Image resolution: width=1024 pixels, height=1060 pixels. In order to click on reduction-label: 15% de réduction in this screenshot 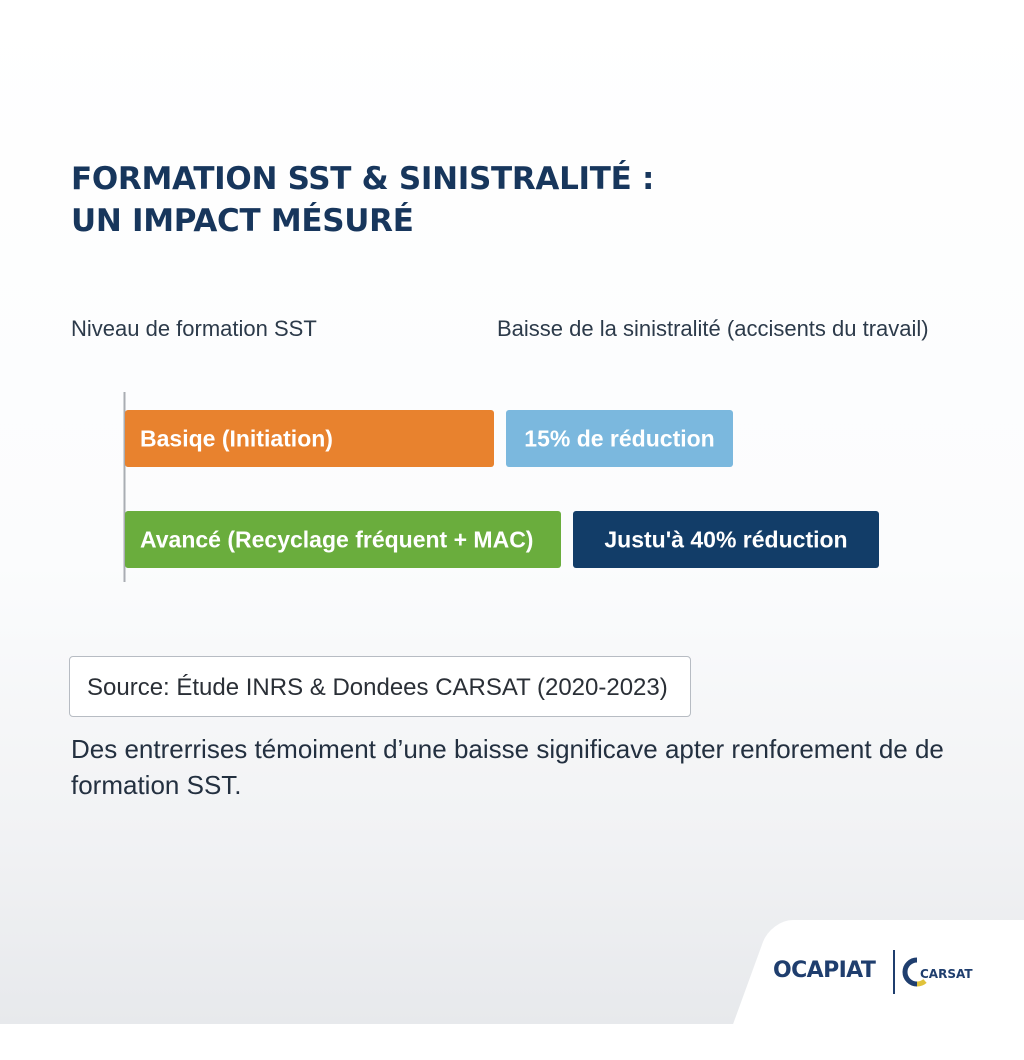, I will do `click(619, 439)`.